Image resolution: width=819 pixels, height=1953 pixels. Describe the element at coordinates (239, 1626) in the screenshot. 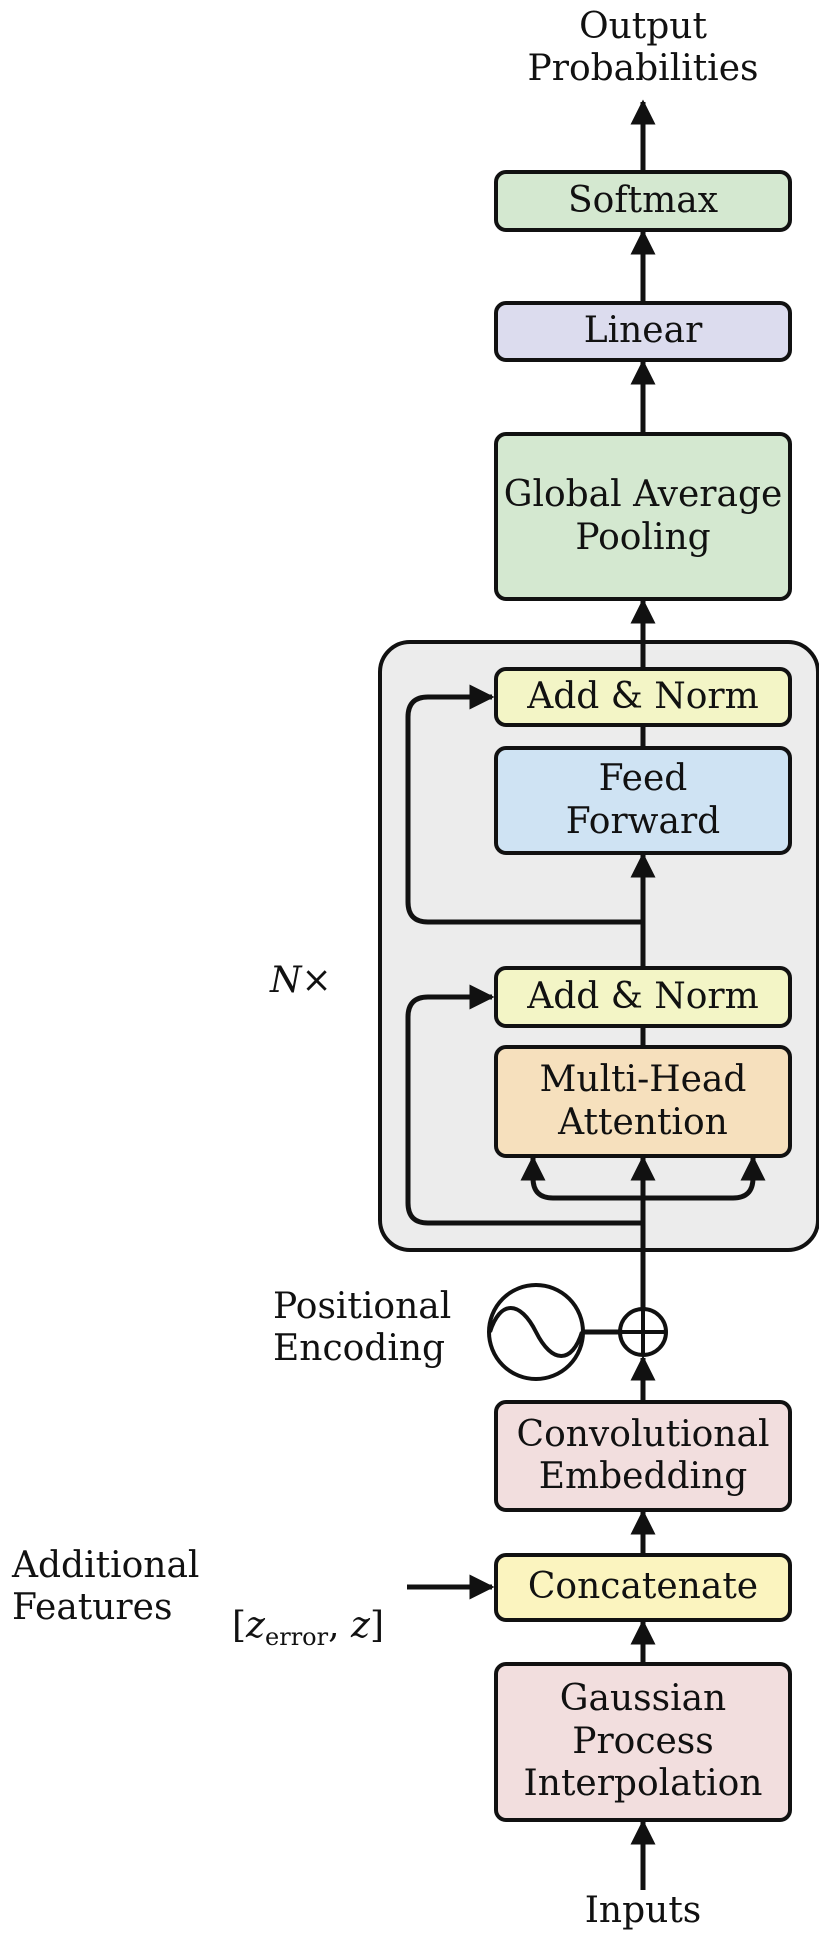

I see `bracket-open: [` at that location.